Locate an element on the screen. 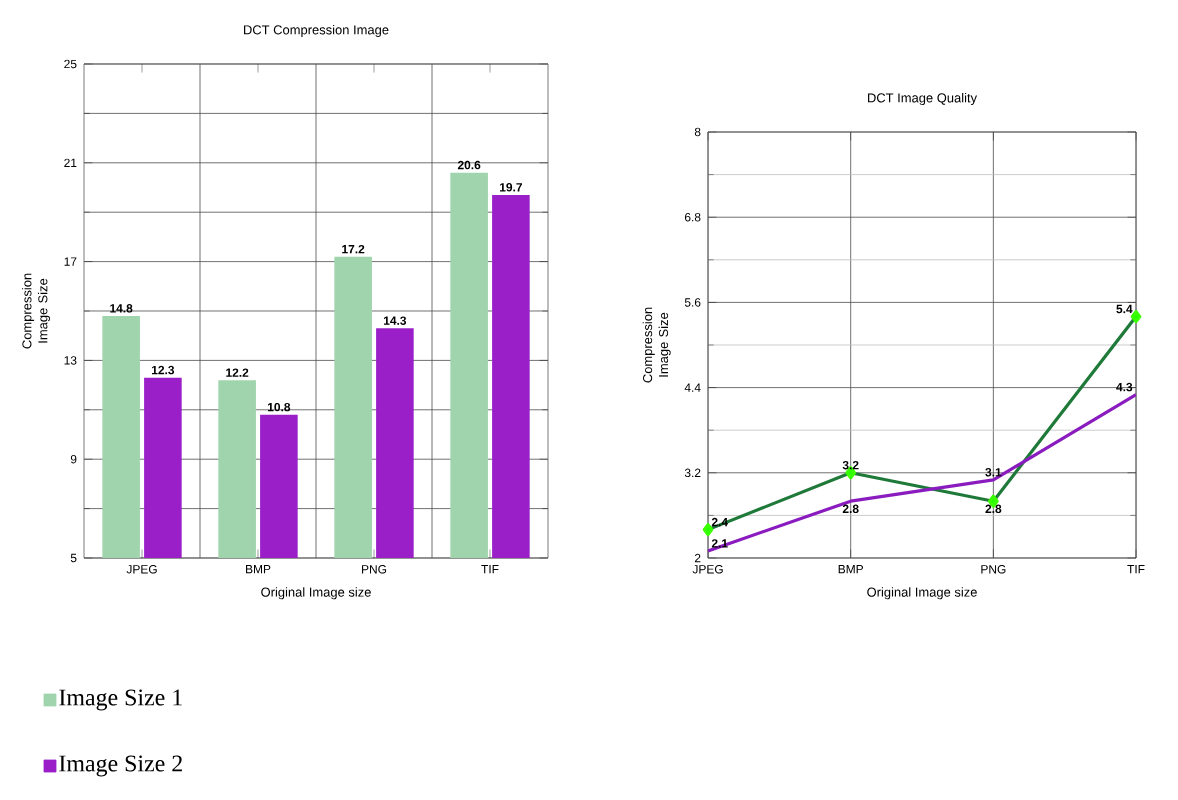 The image size is (1178, 800). legend-label: Image Size 2 is located at coordinates (120, 766).